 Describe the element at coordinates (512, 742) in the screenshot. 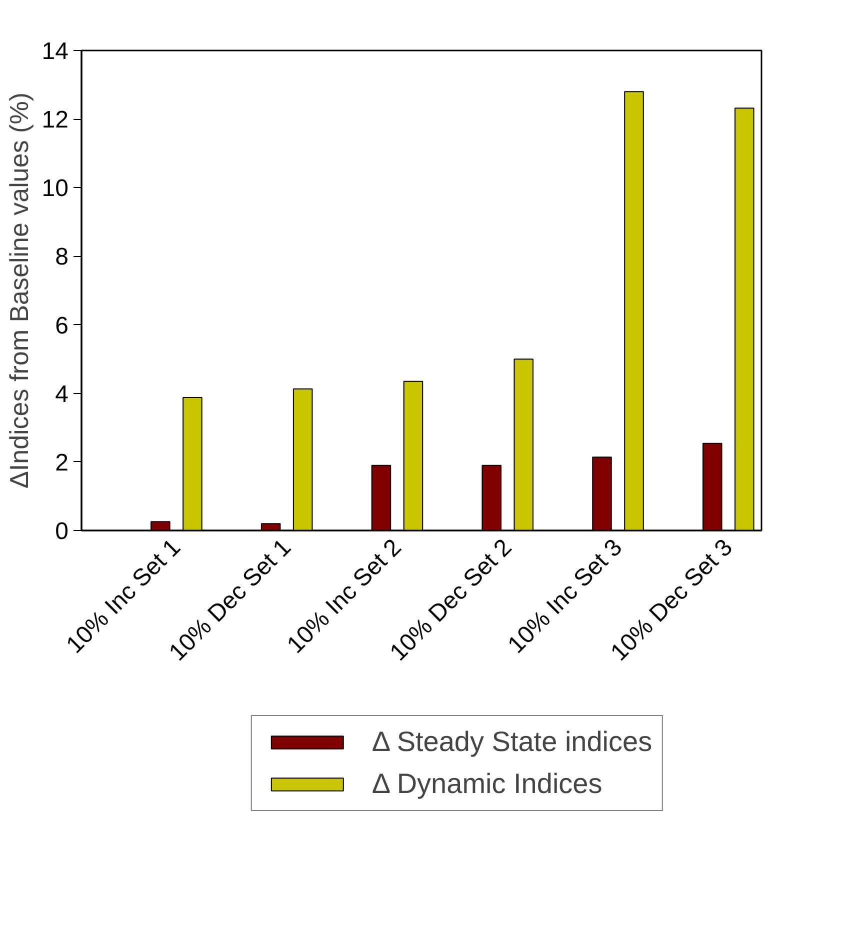

I see `legend-label: Δ Steady State indices` at that location.